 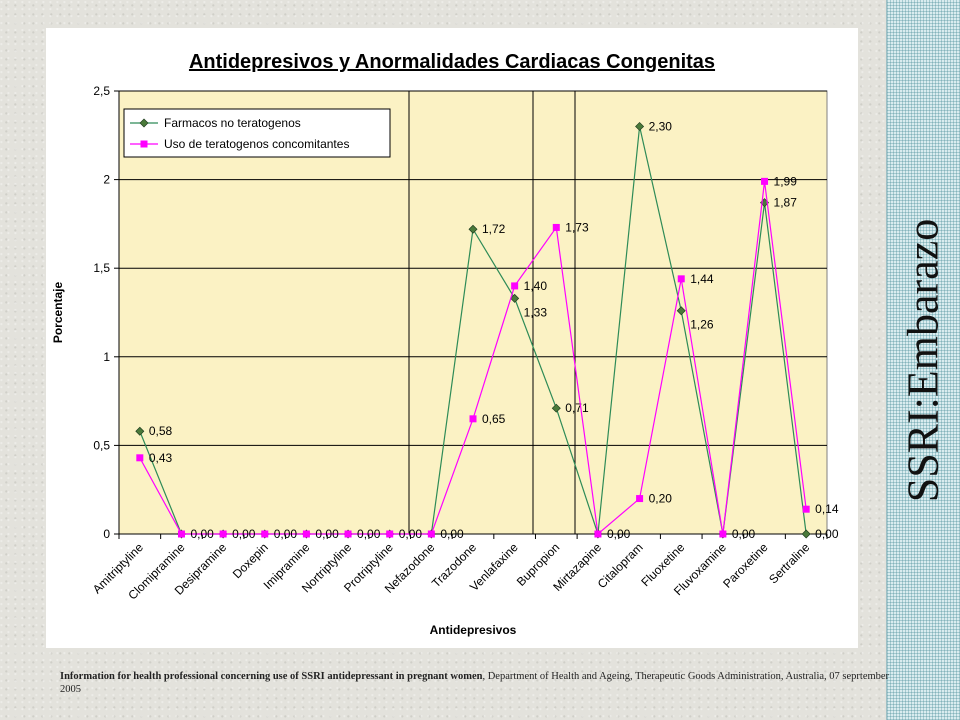 What do you see at coordinates (250, 560) in the screenshot?
I see `x-tick-label: Doxepin` at bounding box center [250, 560].